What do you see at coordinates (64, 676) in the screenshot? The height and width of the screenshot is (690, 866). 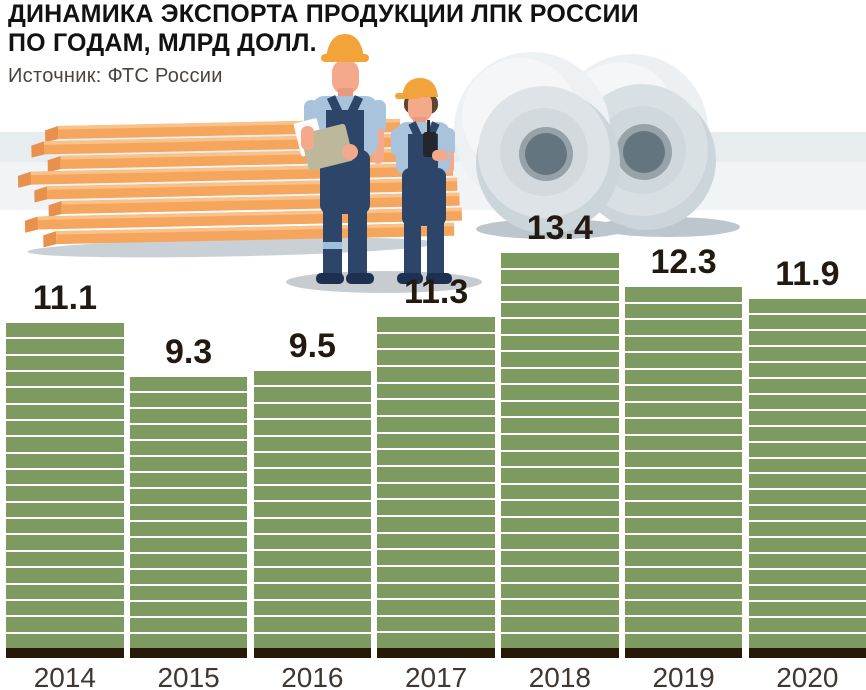 I see `bar-year-label: 2014` at bounding box center [64, 676].